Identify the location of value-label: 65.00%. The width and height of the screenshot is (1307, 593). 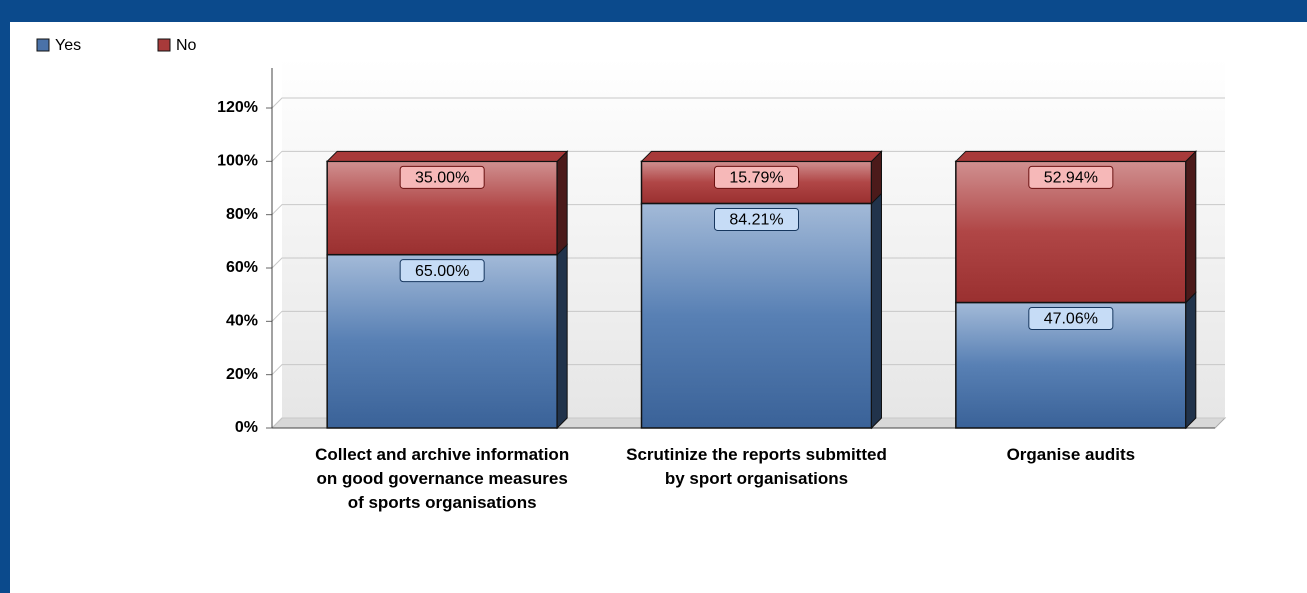
(442, 271).